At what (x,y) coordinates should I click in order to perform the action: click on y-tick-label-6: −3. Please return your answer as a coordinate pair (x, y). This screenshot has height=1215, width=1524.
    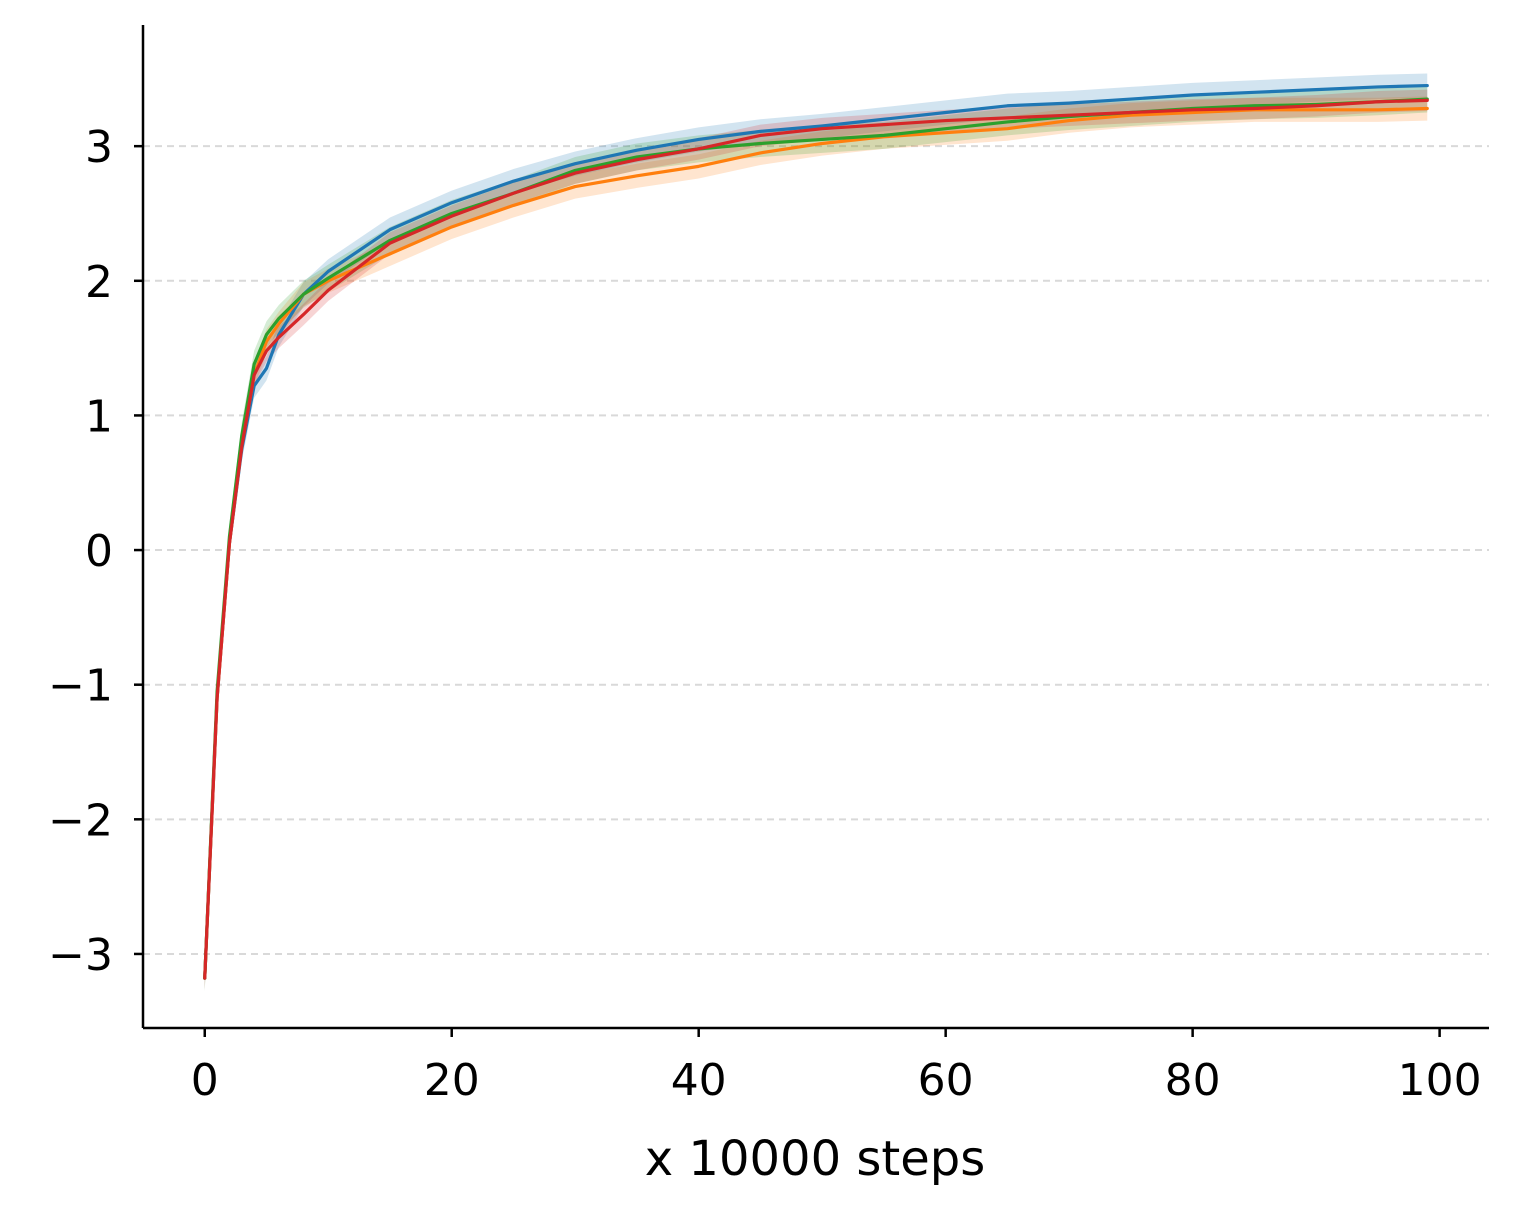
    Looking at the image, I should click on (80, 955).